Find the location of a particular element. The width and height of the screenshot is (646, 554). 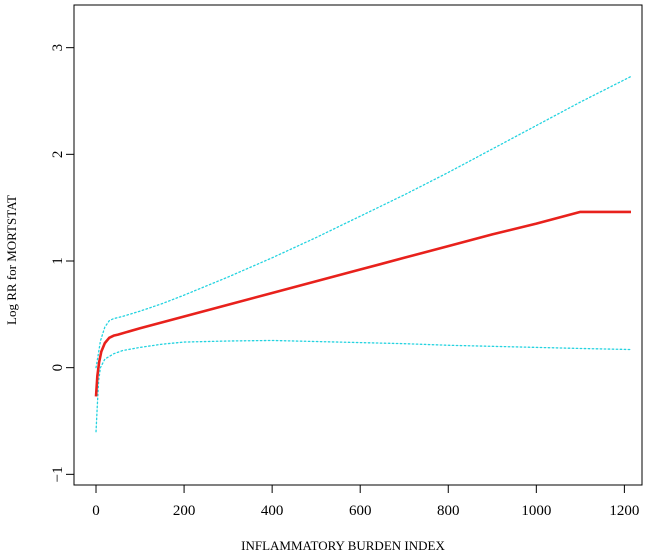

x-tick-label: 1000 is located at coordinates (536, 511).